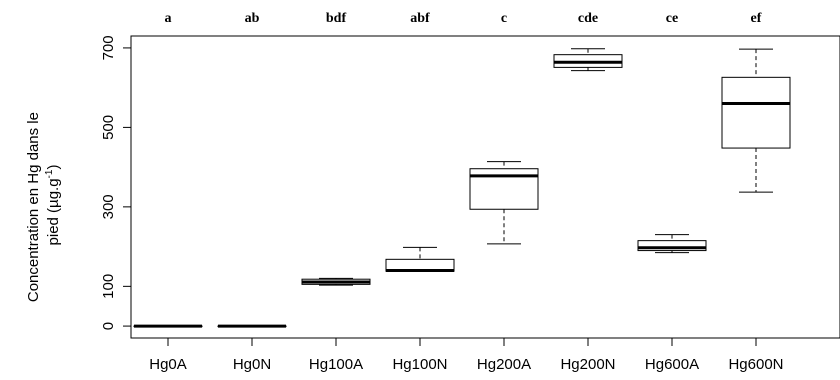  Describe the element at coordinates (49, 173) in the screenshot. I see `y-axis-label-sup: -1` at that location.